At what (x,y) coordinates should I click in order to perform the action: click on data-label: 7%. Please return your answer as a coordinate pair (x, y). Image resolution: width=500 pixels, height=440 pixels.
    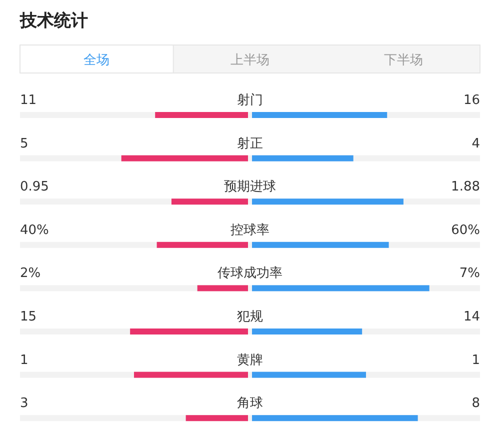
    Looking at the image, I should click on (469, 274).